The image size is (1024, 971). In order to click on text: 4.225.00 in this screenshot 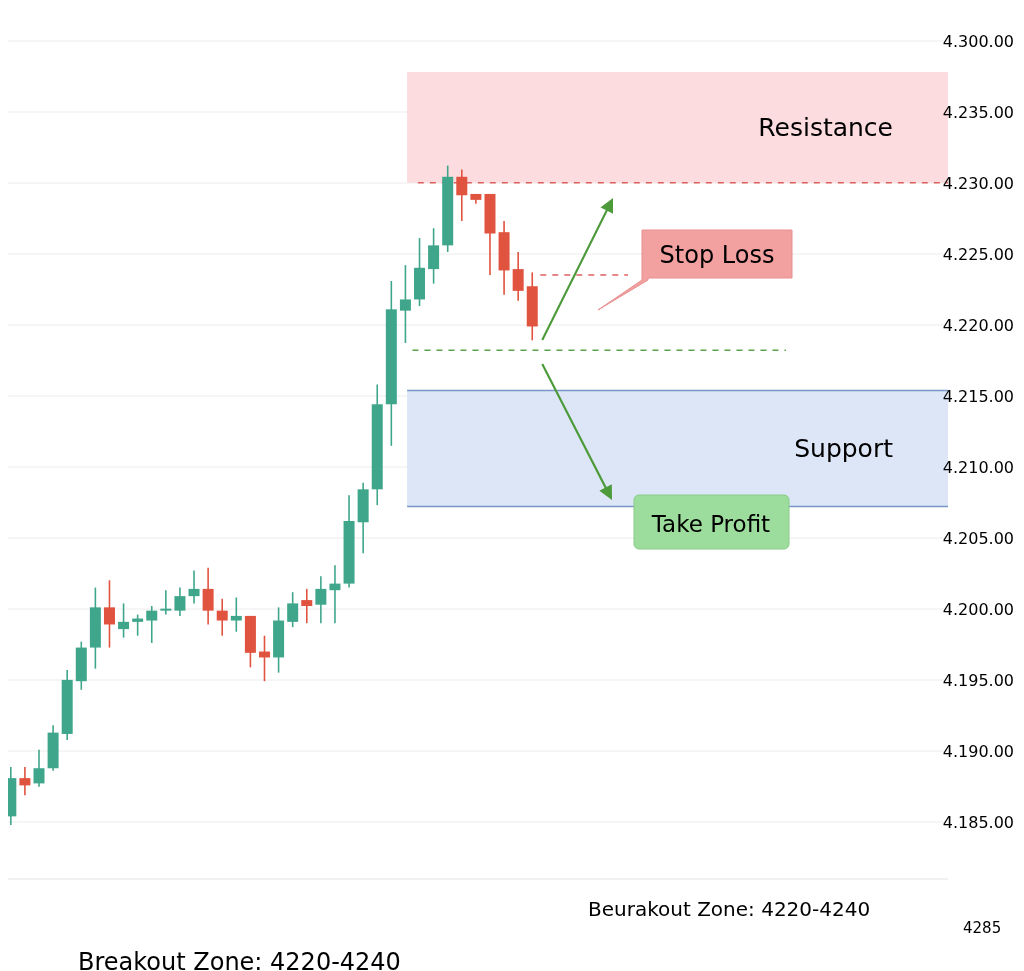, I will do `click(978, 254)`.